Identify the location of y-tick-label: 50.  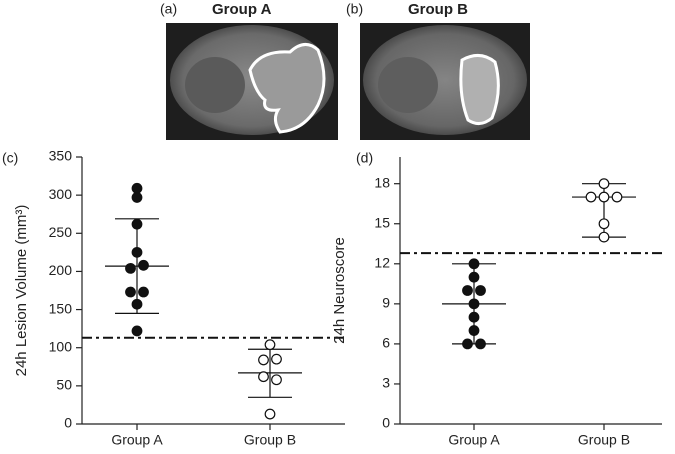
(64, 385).